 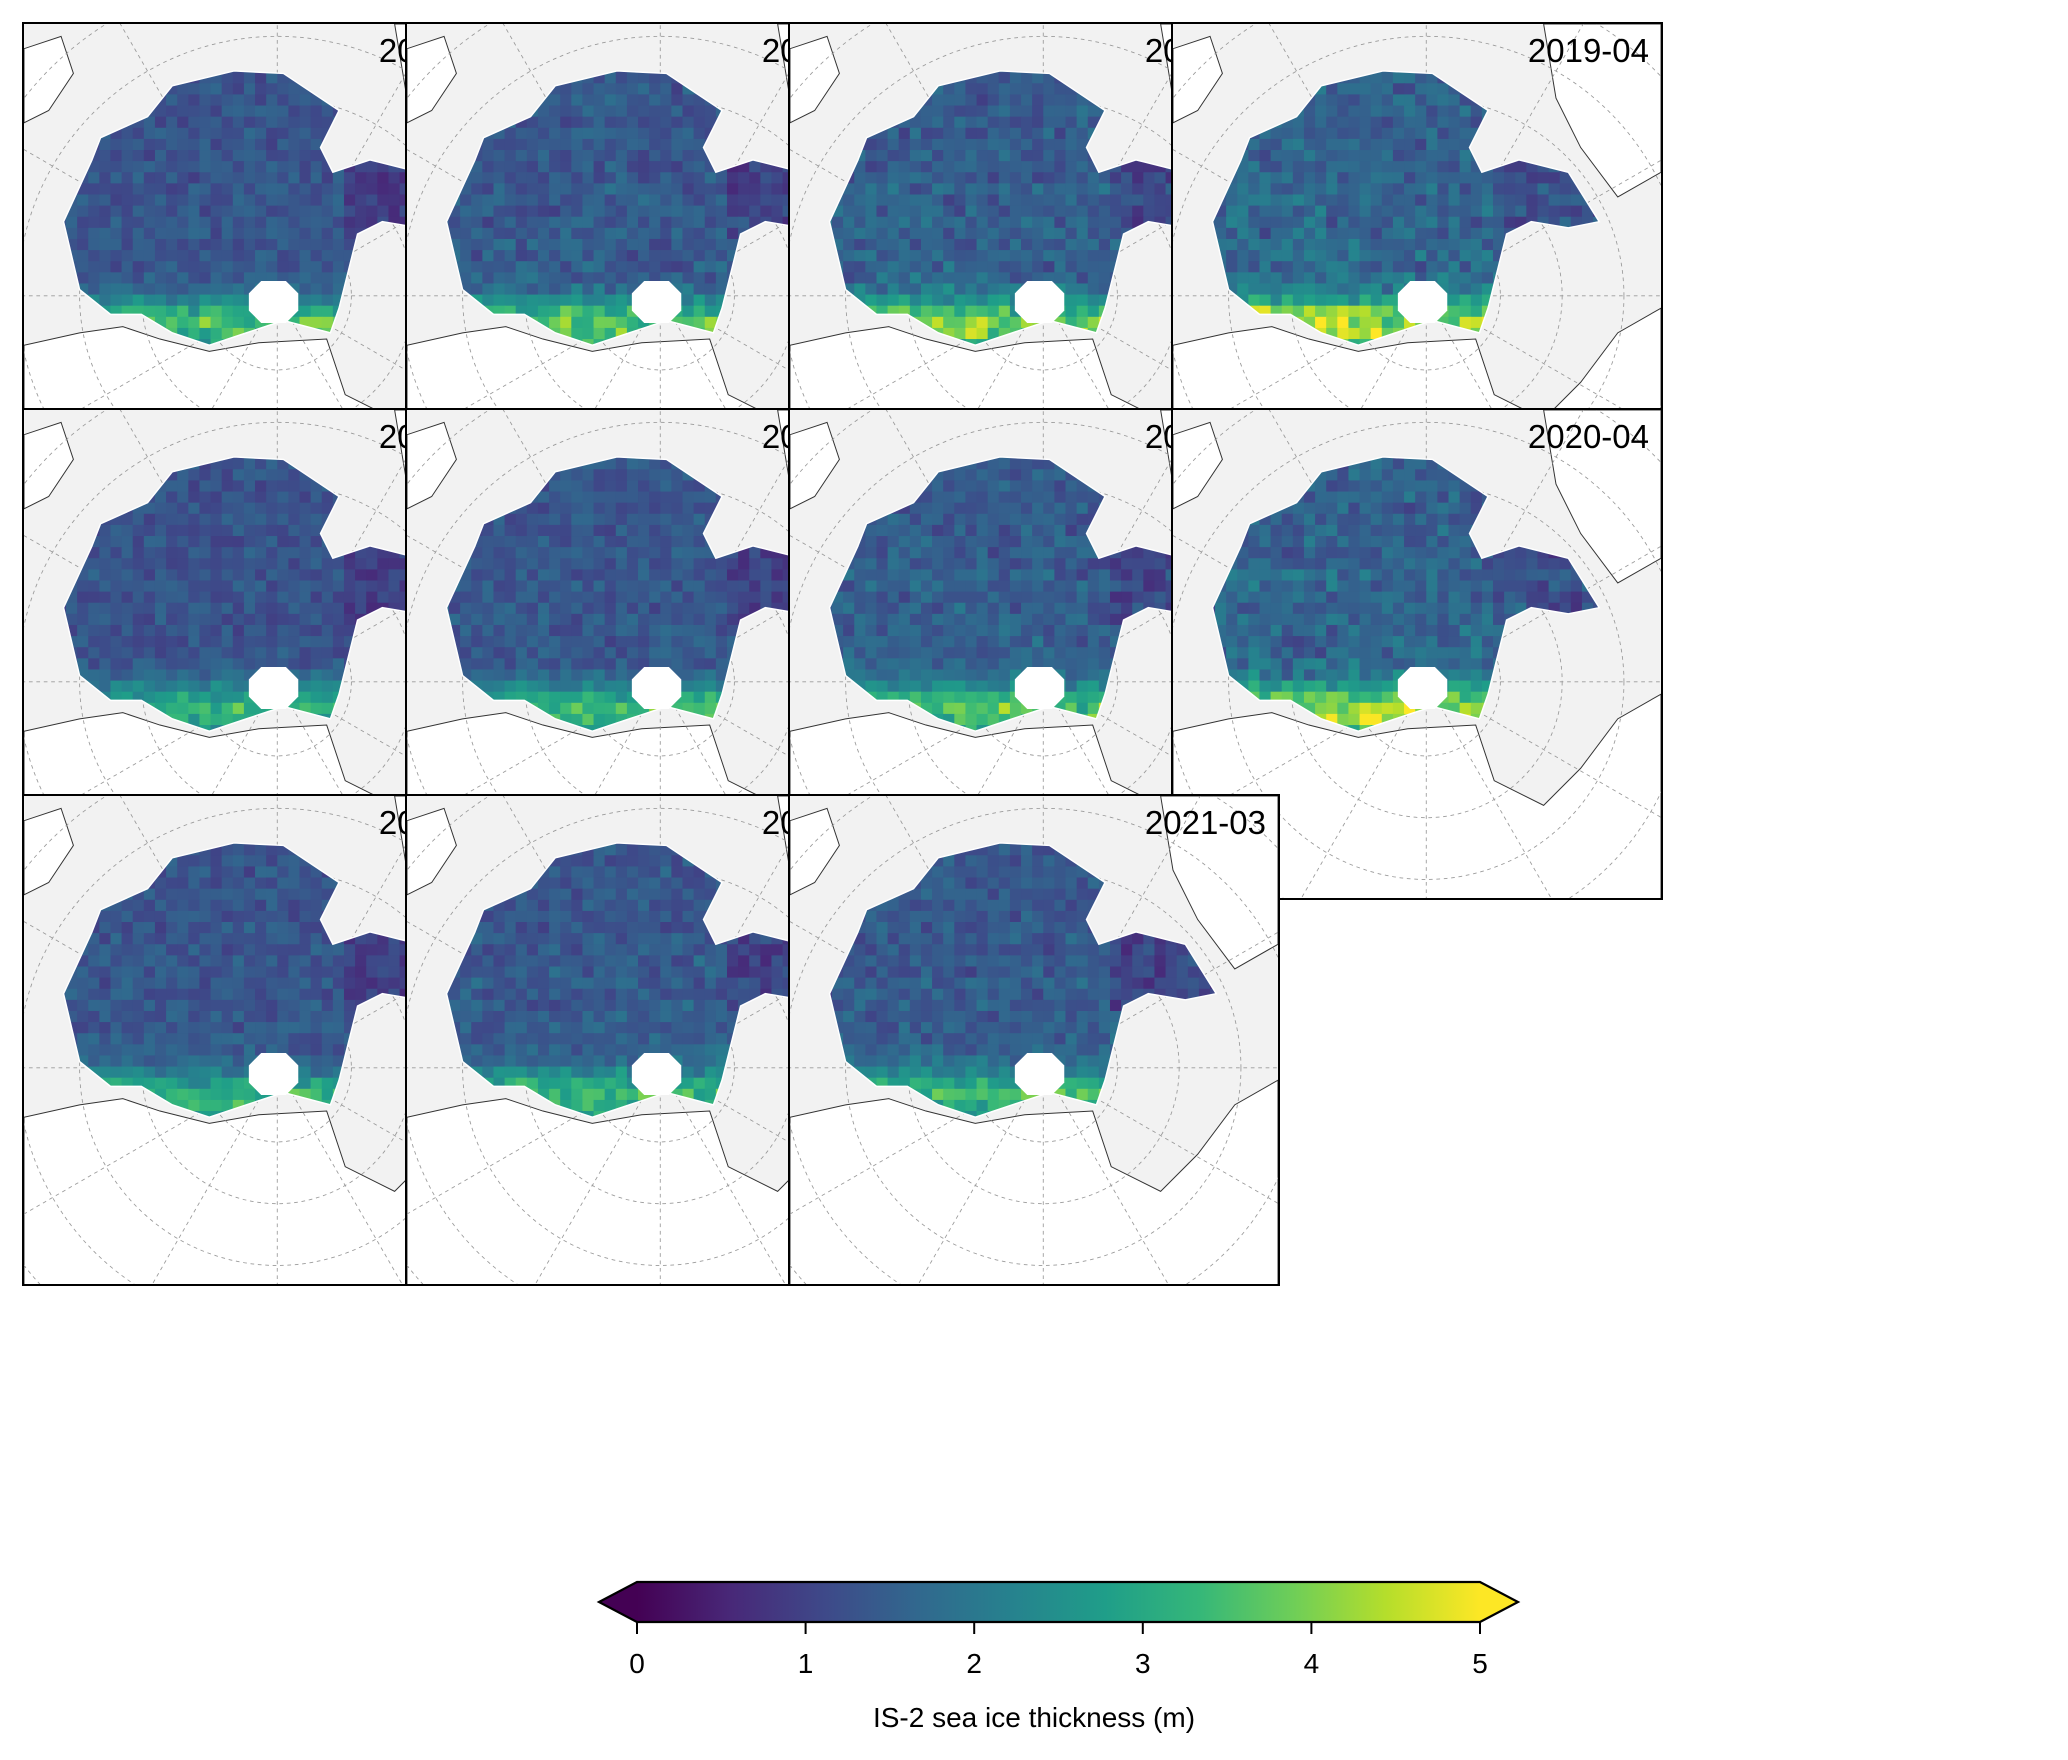 I want to click on colorbar-tick-label: 4, so click(x=1311, y=1663).